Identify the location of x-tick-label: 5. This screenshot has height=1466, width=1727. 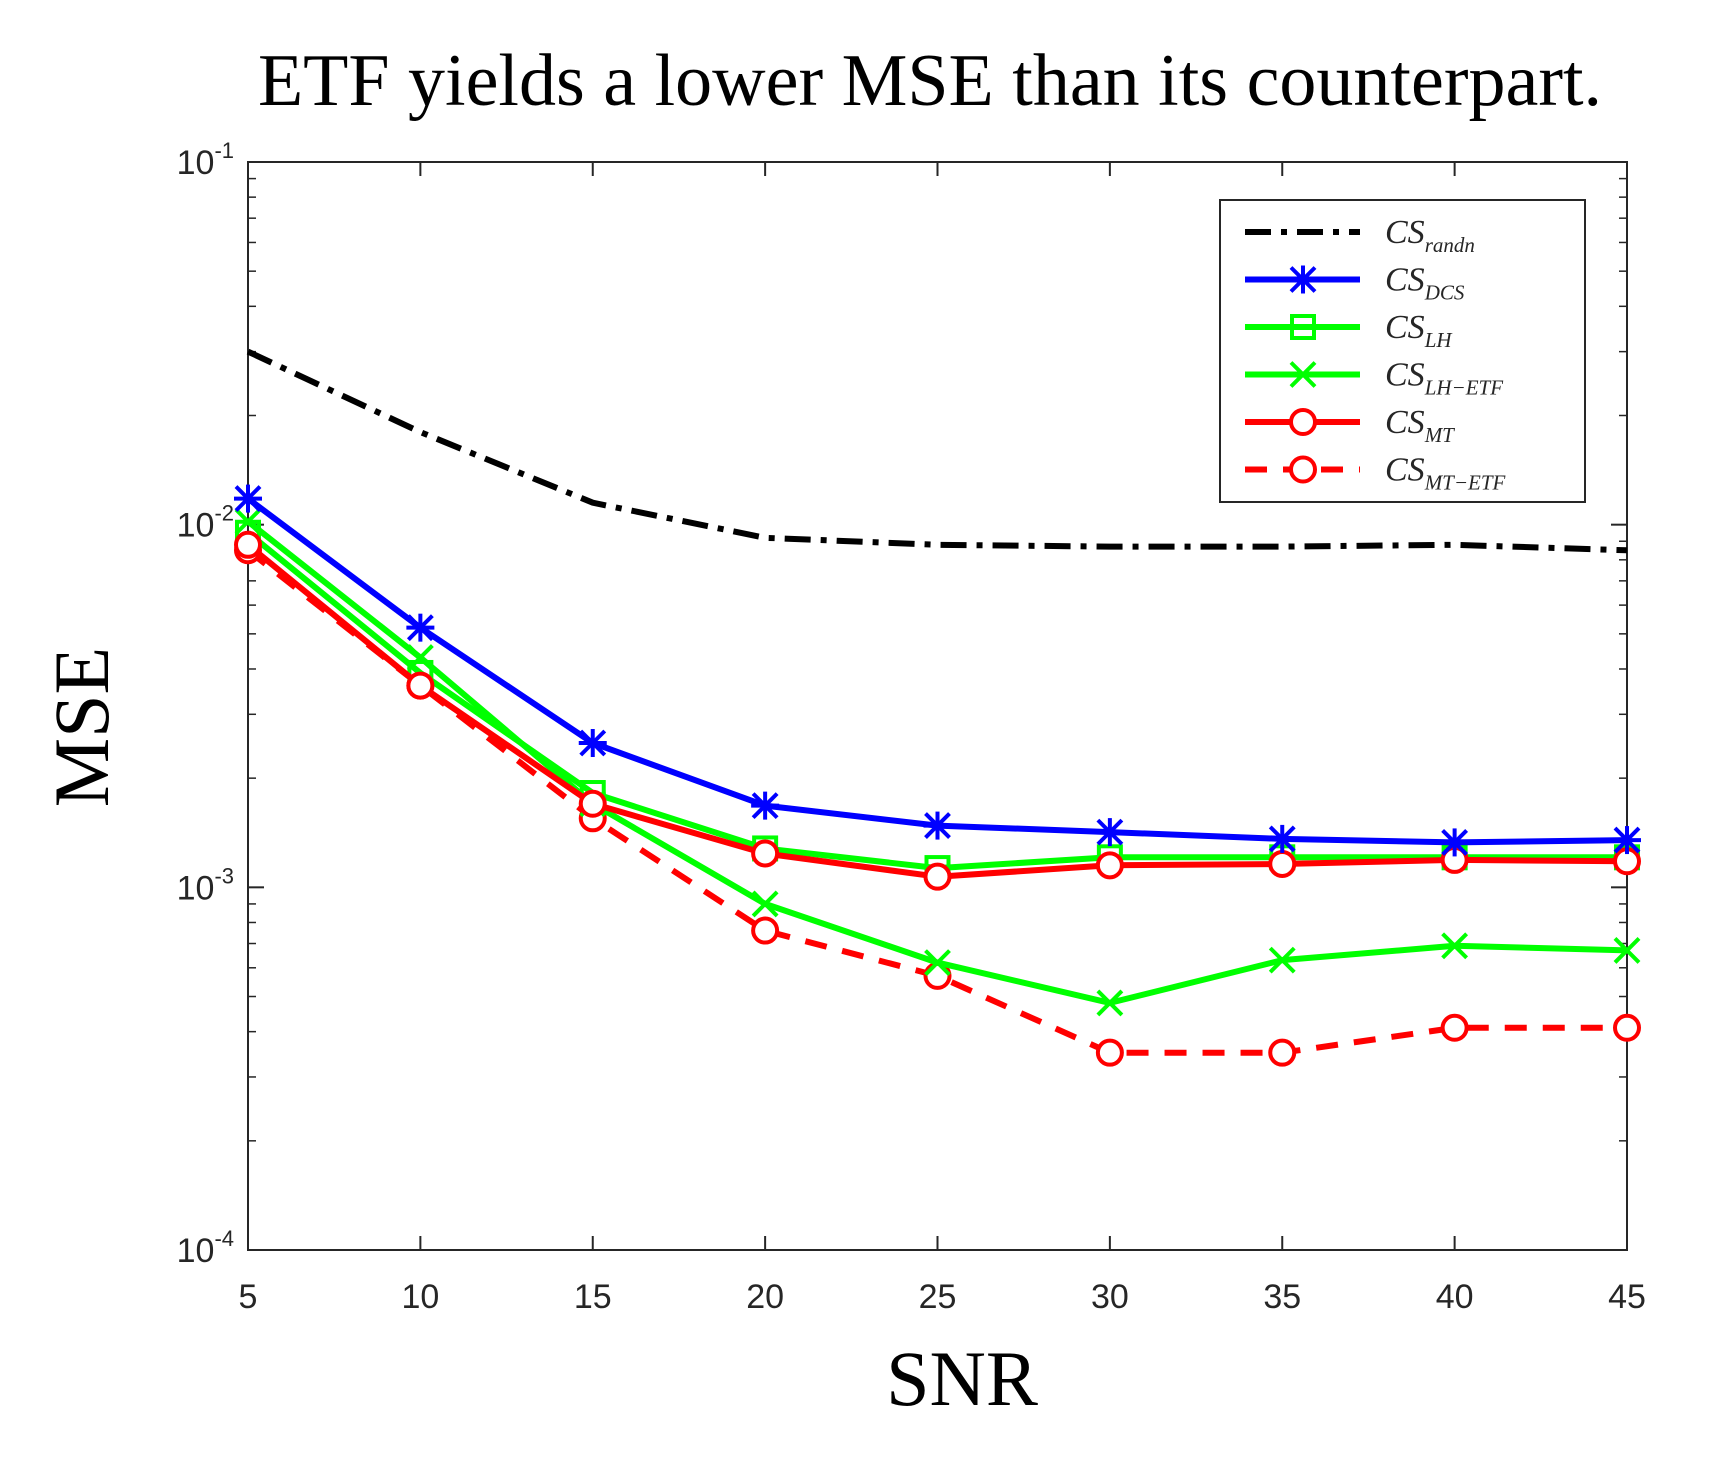
(248, 1297).